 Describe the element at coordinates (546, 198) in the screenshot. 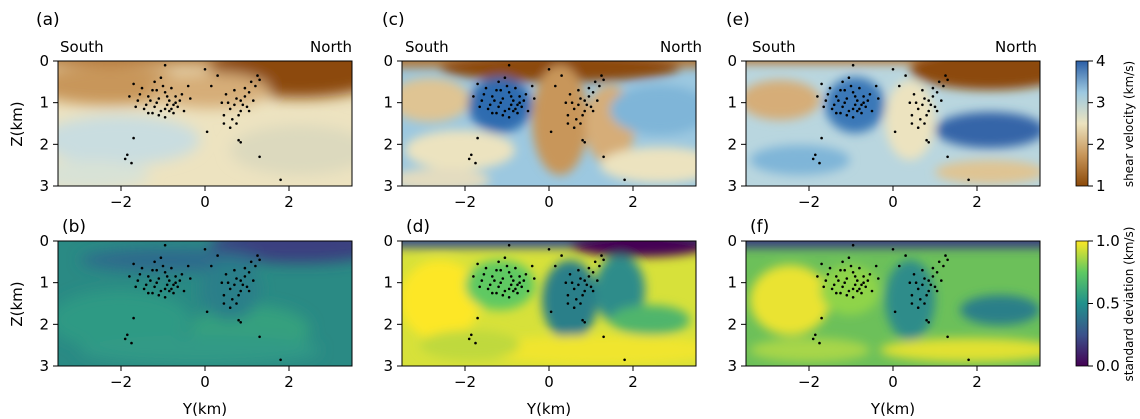

I see `x-ticks-c: −2 0 2` at that location.